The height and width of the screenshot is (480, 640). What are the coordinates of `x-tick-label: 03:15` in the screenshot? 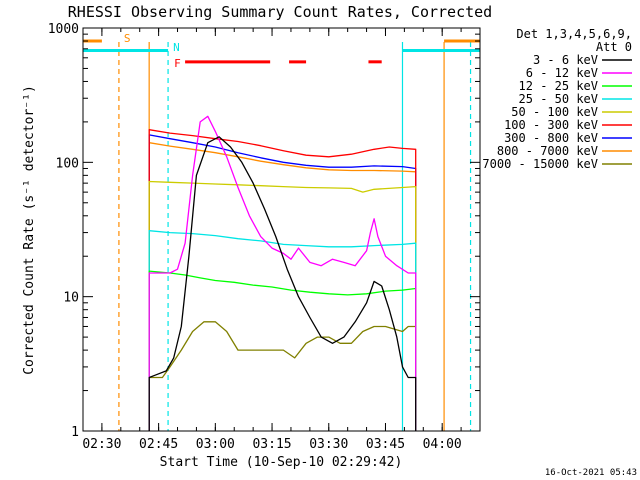 It's located at (271, 444).